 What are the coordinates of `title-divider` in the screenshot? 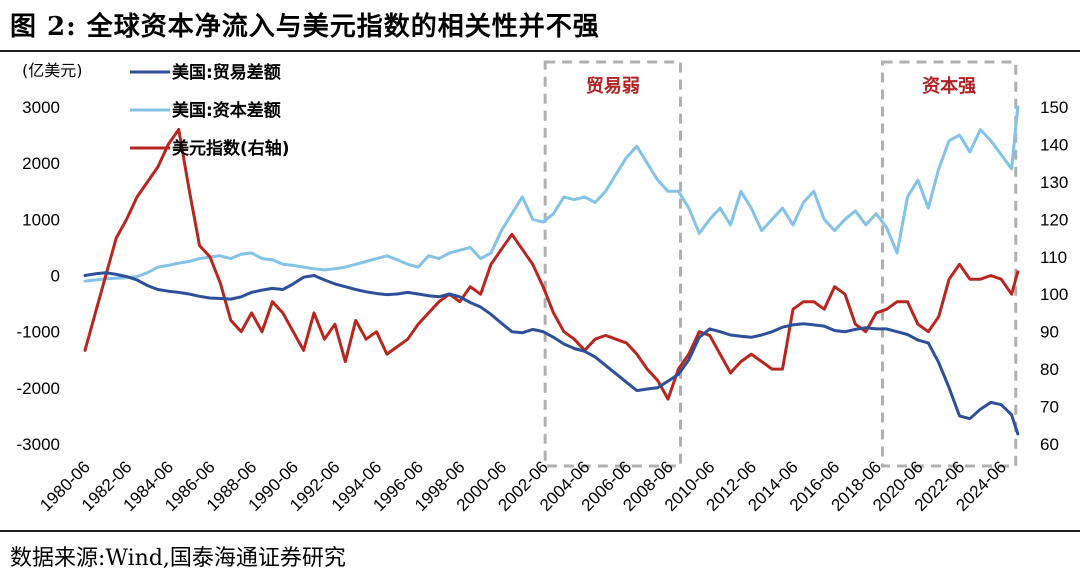 It's located at (540, 51).